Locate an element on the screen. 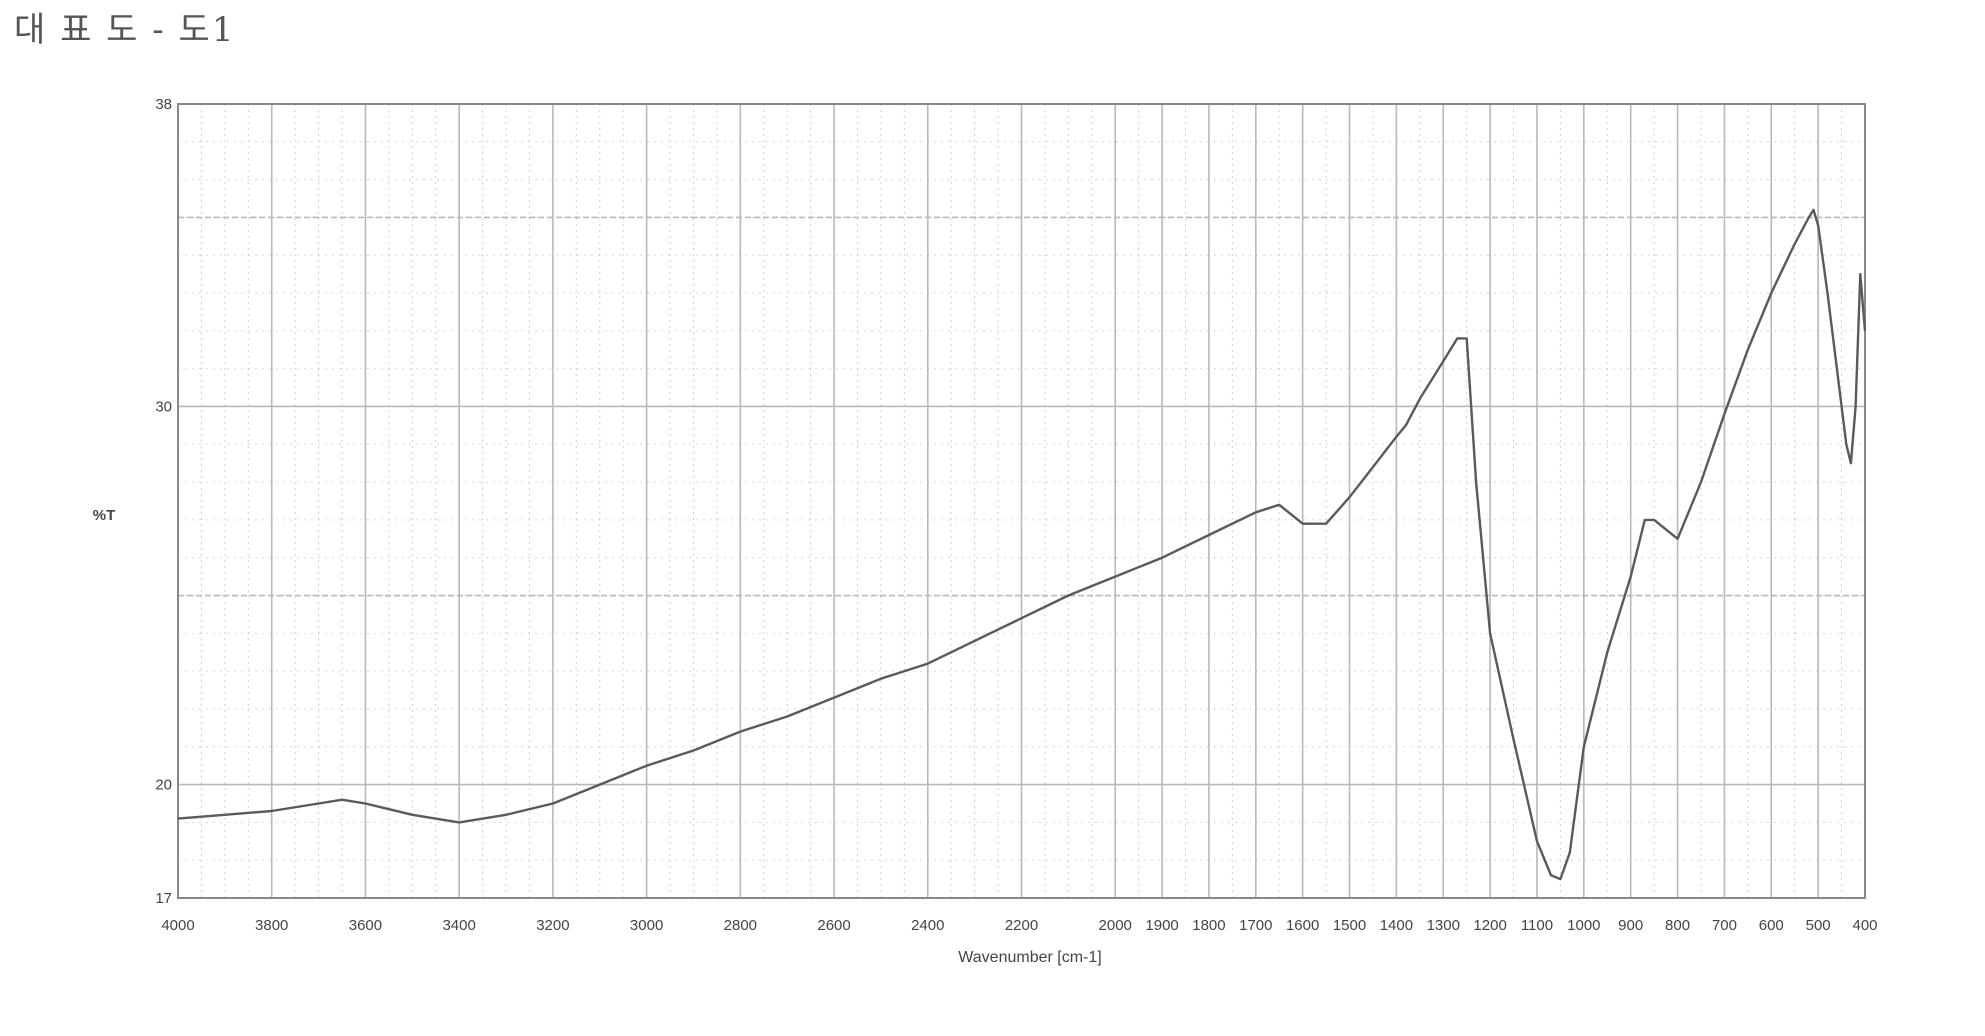 Image resolution: width=1985 pixels, height=1036 pixels. x-tick-label: 3400 is located at coordinates (458, 925).